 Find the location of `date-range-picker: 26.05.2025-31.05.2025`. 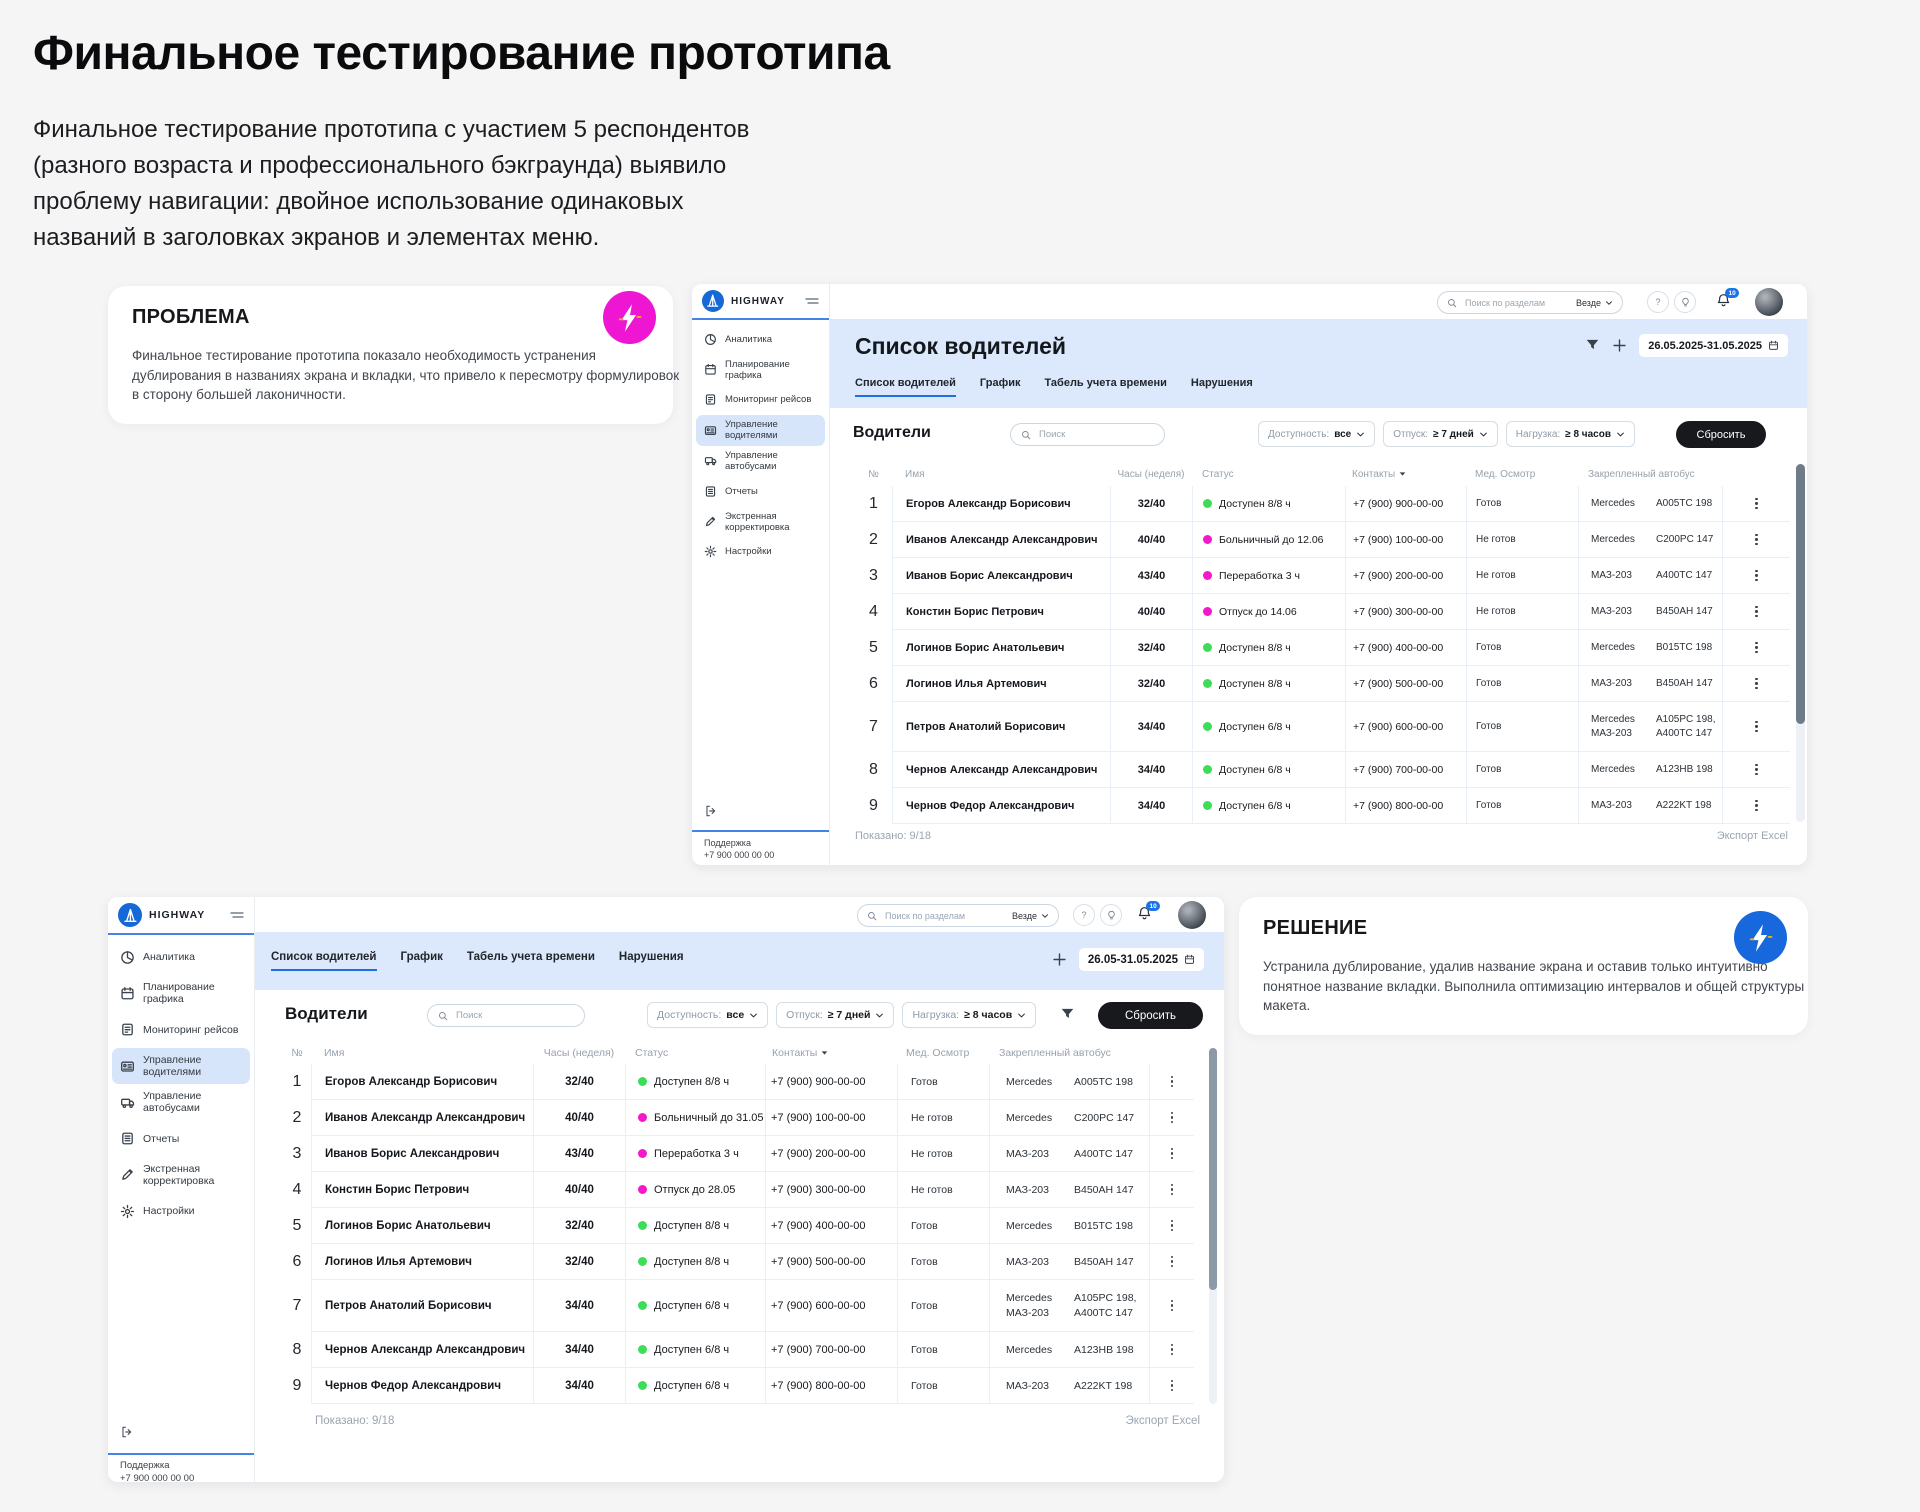

date-range-picker: 26.05.2025-31.05.2025 is located at coordinates (1713, 345).